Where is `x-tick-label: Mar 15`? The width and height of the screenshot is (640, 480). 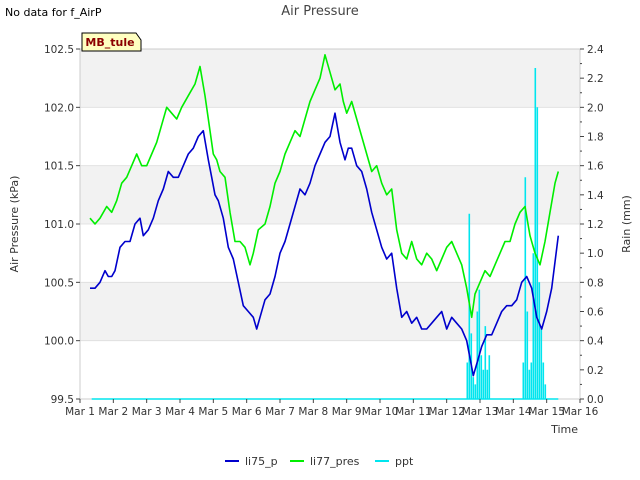
x-tick-label: Mar 15 is located at coordinates (546, 412).